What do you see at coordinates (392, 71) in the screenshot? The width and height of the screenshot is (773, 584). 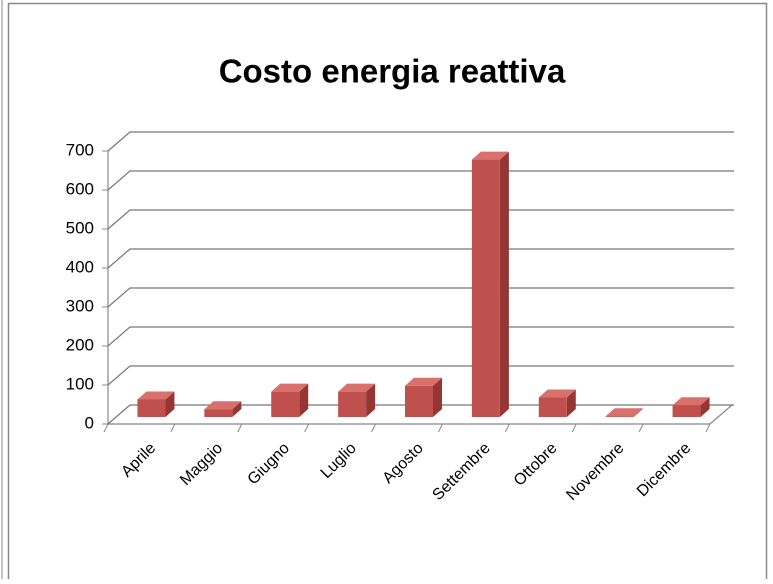 I see `chart-title: Costo energia reattiva` at bounding box center [392, 71].